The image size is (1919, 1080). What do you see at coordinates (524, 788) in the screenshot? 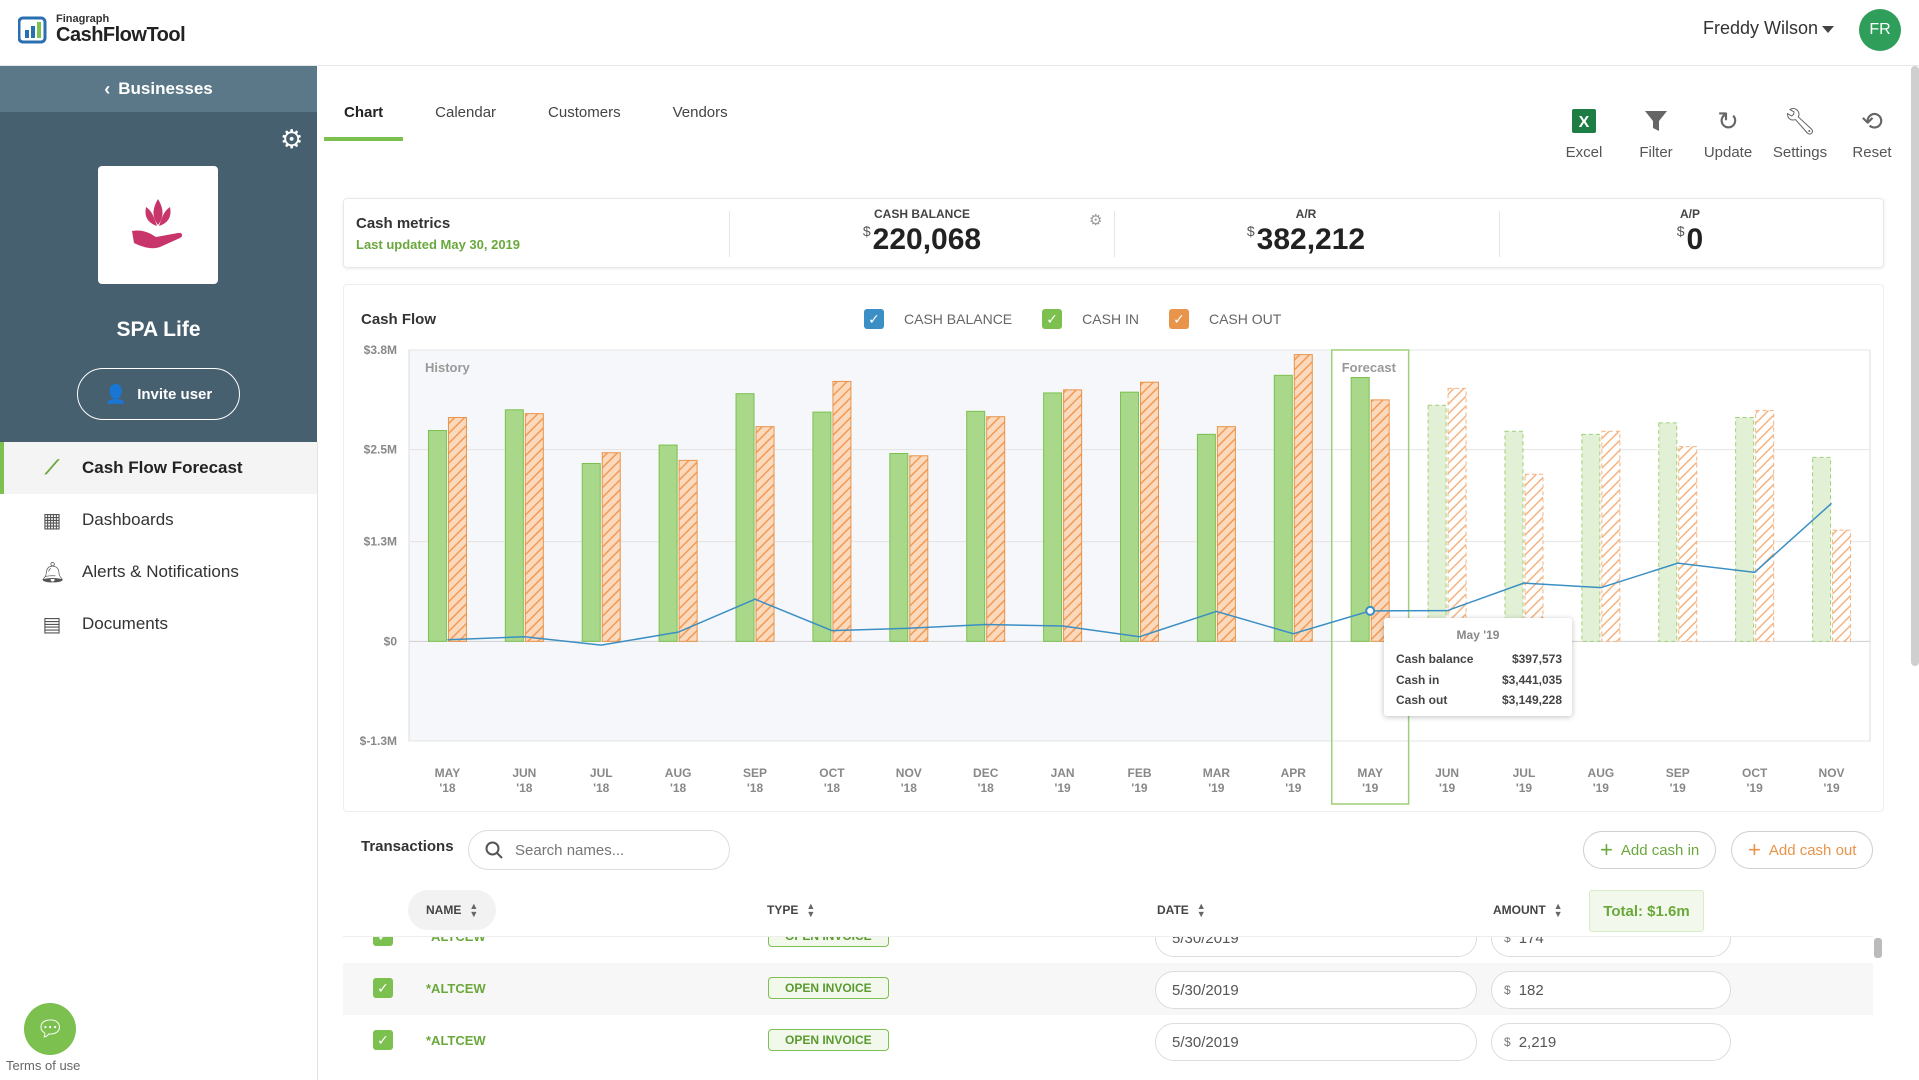
I see `x-tick-label-year: '18` at bounding box center [524, 788].